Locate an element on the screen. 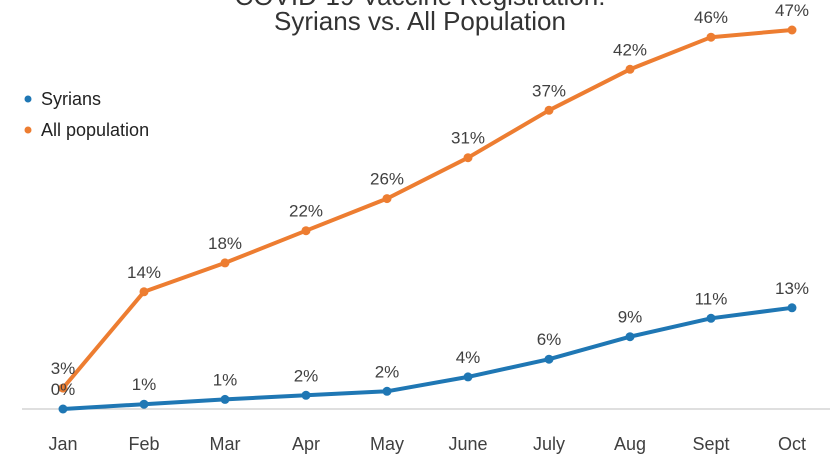 This screenshot has height=454, width=835. x-tick-label: Oct is located at coordinates (792, 444).